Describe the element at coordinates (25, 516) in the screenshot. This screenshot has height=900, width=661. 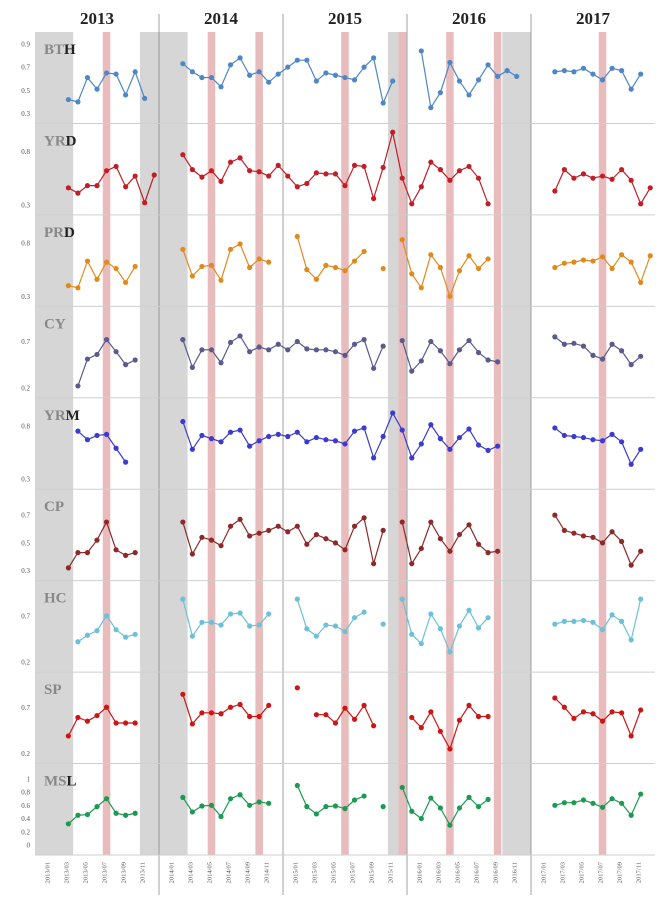
I see `ytick-CP: 0.7` at that location.